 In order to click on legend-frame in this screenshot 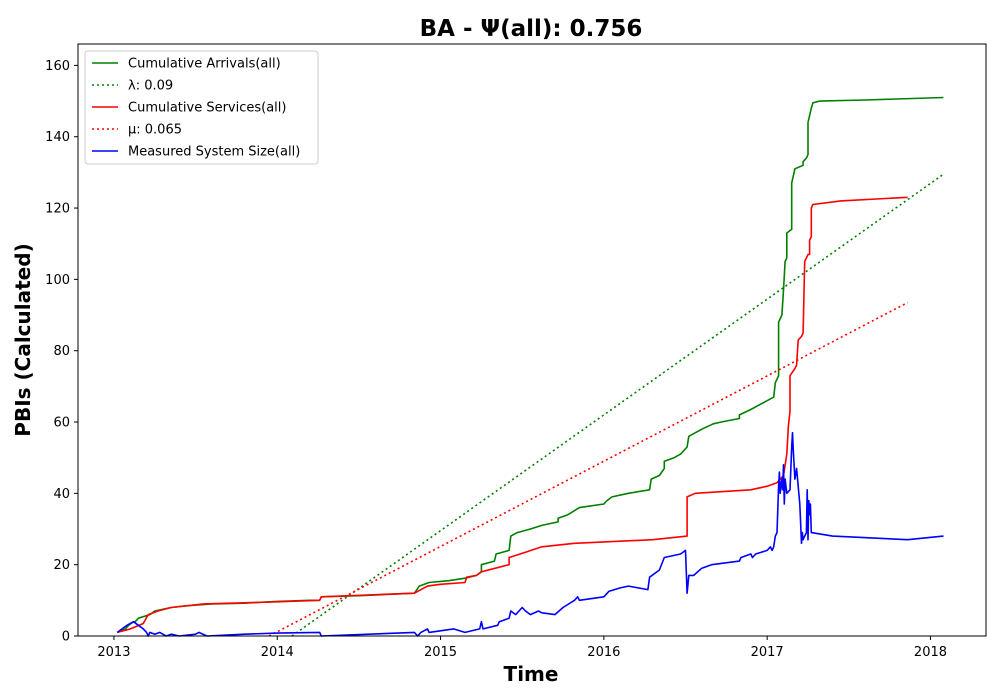, I will do `click(201, 107)`.